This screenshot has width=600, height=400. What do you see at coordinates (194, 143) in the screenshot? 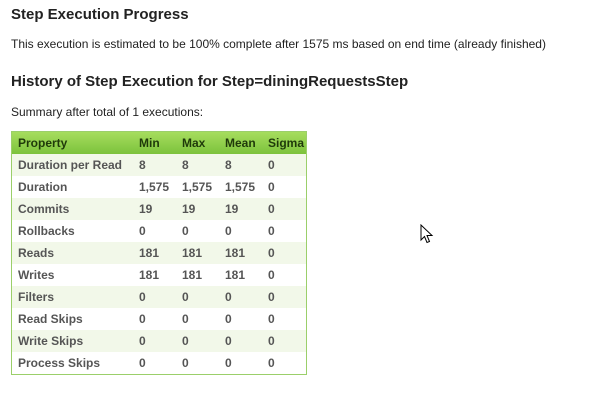
I see `header-max: Max` at bounding box center [194, 143].